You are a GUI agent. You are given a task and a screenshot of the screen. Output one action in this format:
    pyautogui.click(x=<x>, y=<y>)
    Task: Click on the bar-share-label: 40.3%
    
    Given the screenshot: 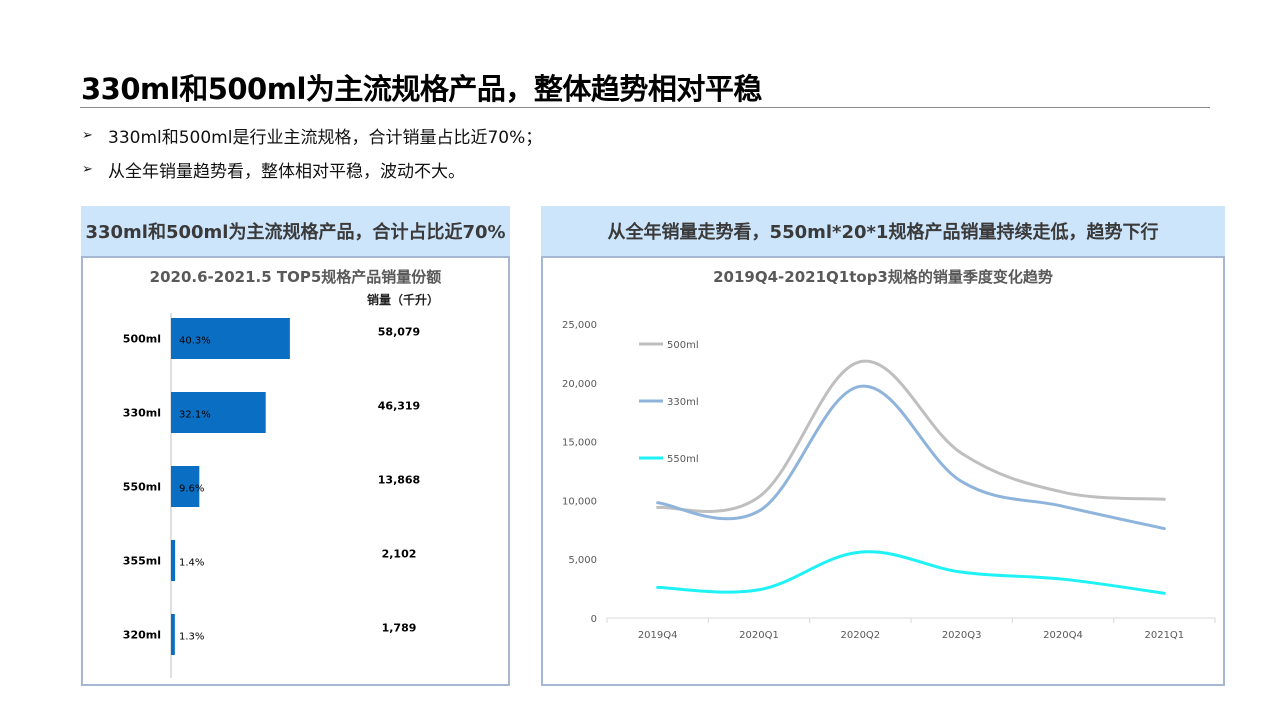 What is the action you would take?
    pyautogui.click(x=195, y=341)
    